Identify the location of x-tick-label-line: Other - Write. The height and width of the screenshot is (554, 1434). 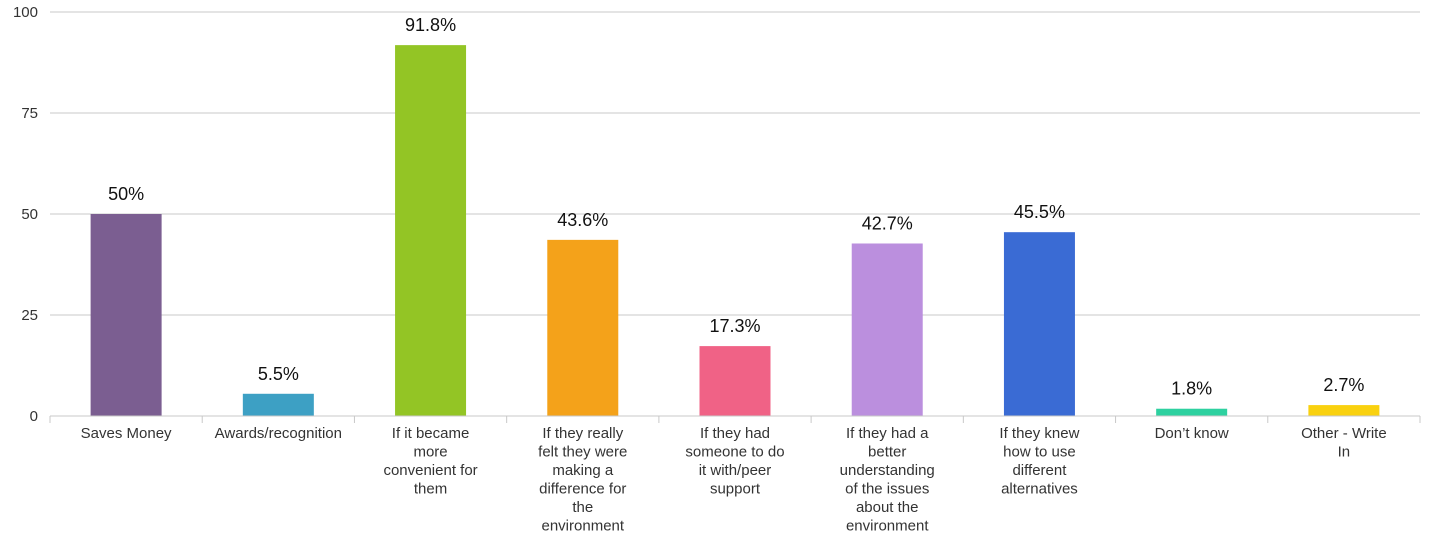
(1344, 433).